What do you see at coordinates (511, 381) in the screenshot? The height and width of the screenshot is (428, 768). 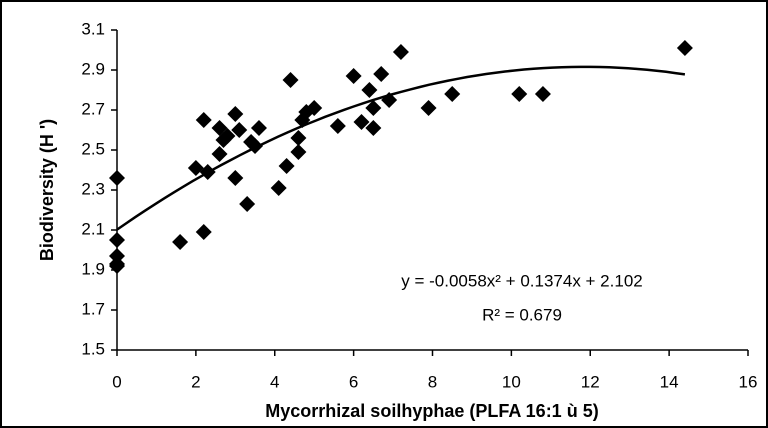 I see `x-tick-label: 10` at bounding box center [511, 381].